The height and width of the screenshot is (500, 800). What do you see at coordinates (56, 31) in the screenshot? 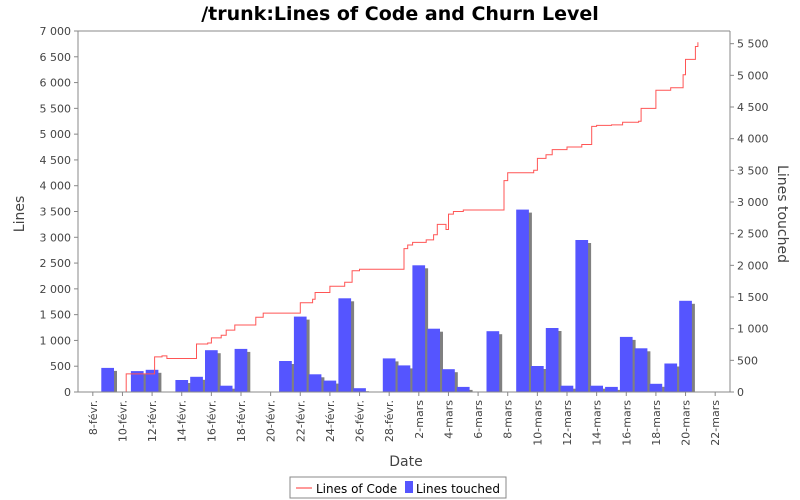
I see `y-left-tick-label-14: 7 000` at bounding box center [56, 31].